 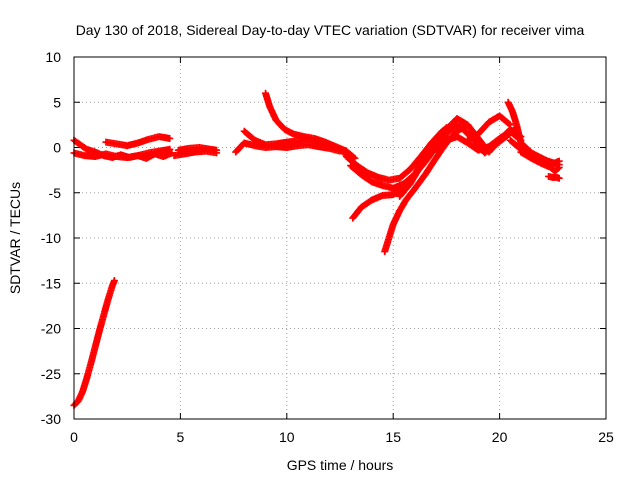 What do you see at coordinates (181, 437) in the screenshot?
I see `x-tick-label: 5` at bounding box center [181, 437].